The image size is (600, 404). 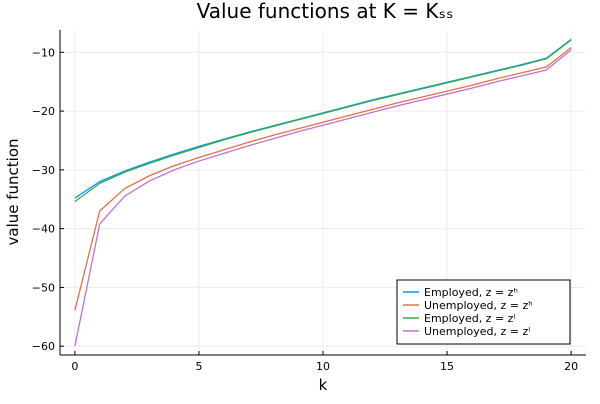 I want to click on y-tick-label: −40, so click(x=43, y=229).